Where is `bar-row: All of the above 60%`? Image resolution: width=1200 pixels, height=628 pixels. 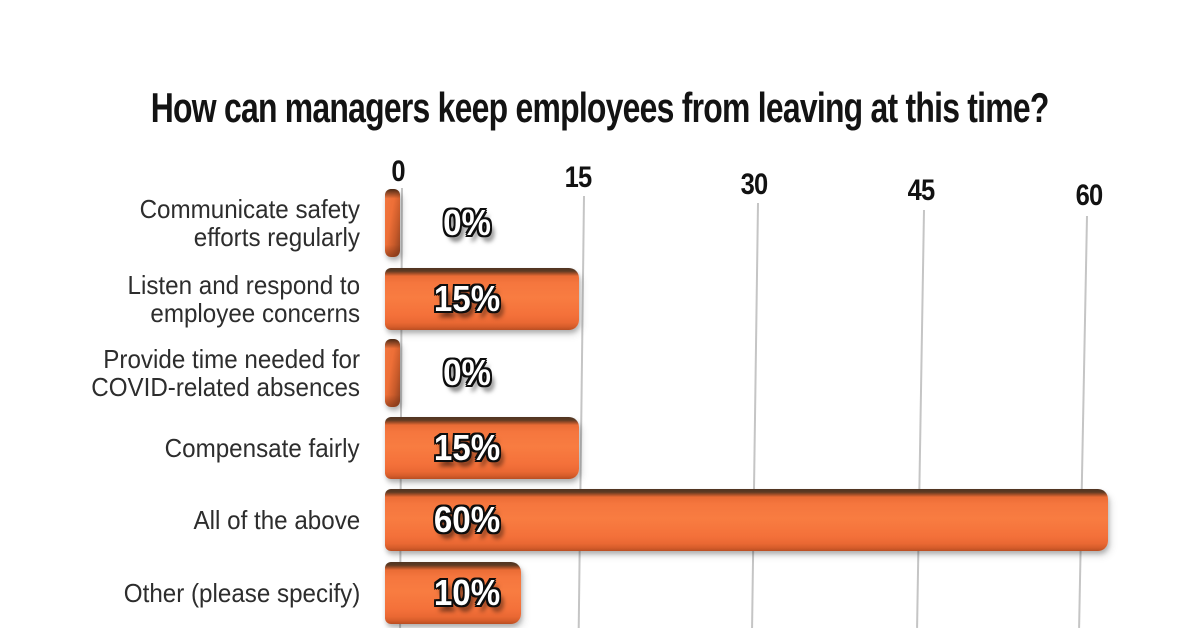 bar-row: All of the above 60% is located at coordinates (600, 520).